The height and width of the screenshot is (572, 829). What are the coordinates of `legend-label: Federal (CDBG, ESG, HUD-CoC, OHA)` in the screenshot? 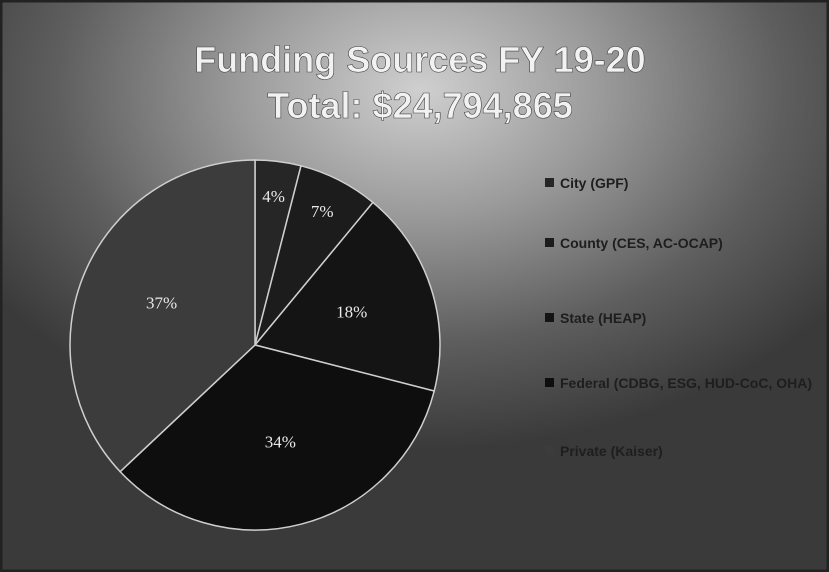 It's located at (686, 383).